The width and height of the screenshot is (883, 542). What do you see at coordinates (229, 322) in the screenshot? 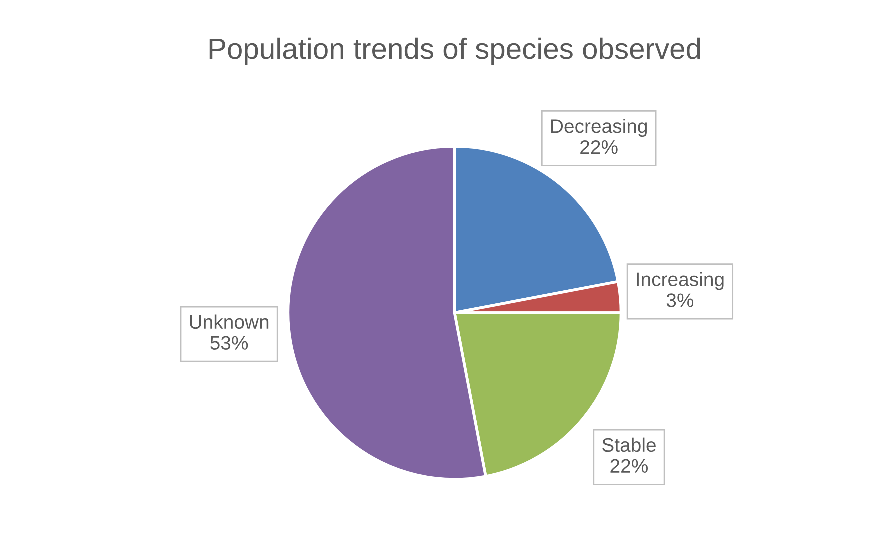
I see `slice-label: Unknown` at bounding box center [229, 322].